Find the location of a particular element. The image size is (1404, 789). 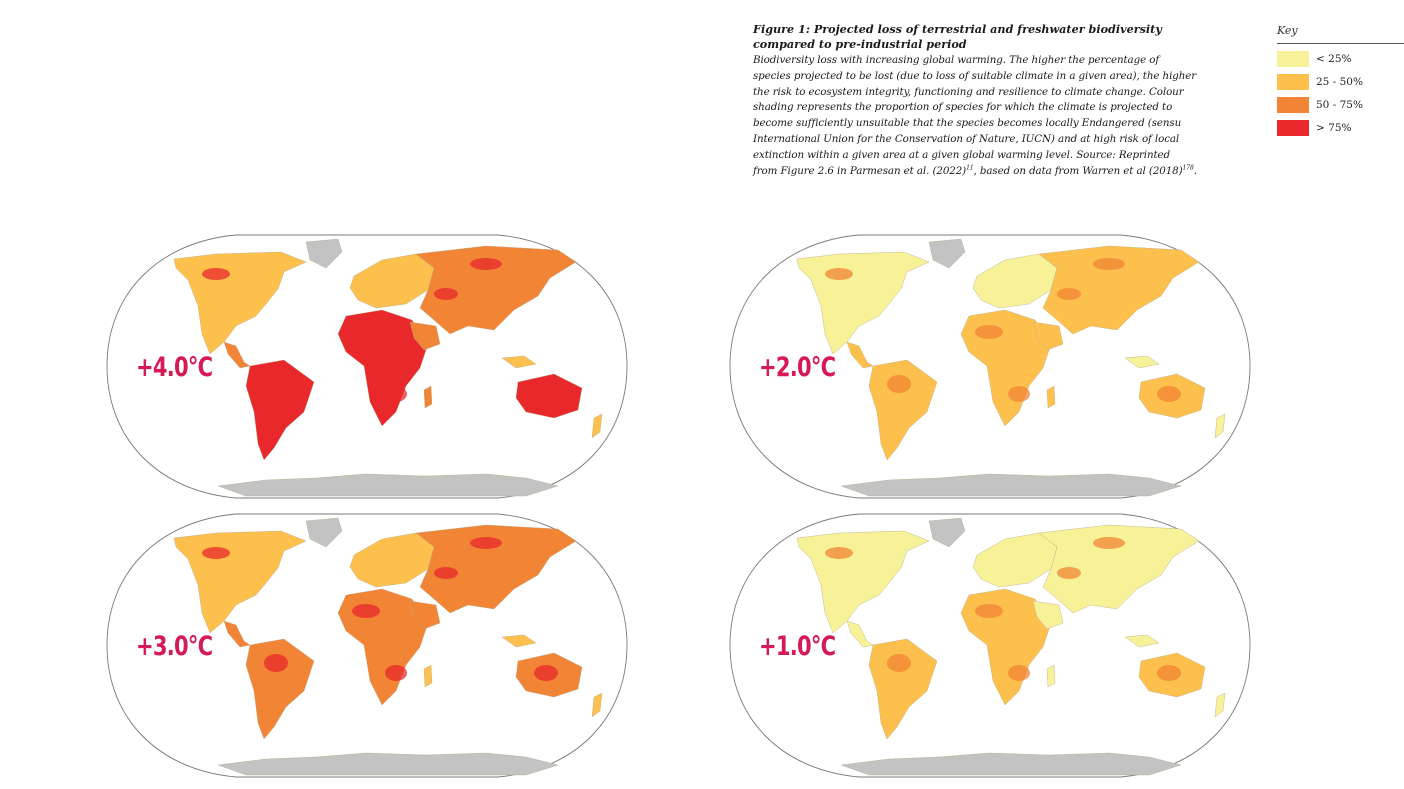

world-map: +3.0°C is located at coordinates (367, 645).